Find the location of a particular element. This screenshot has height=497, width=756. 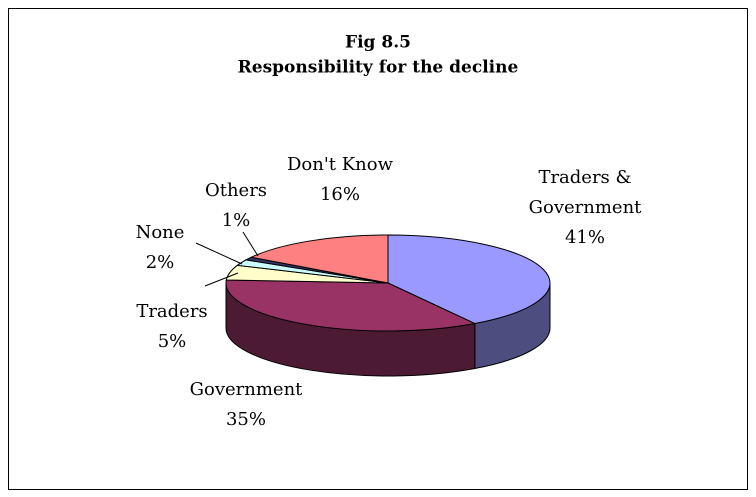

data-label-name: Don't Know is located at coordinates (340, 164).